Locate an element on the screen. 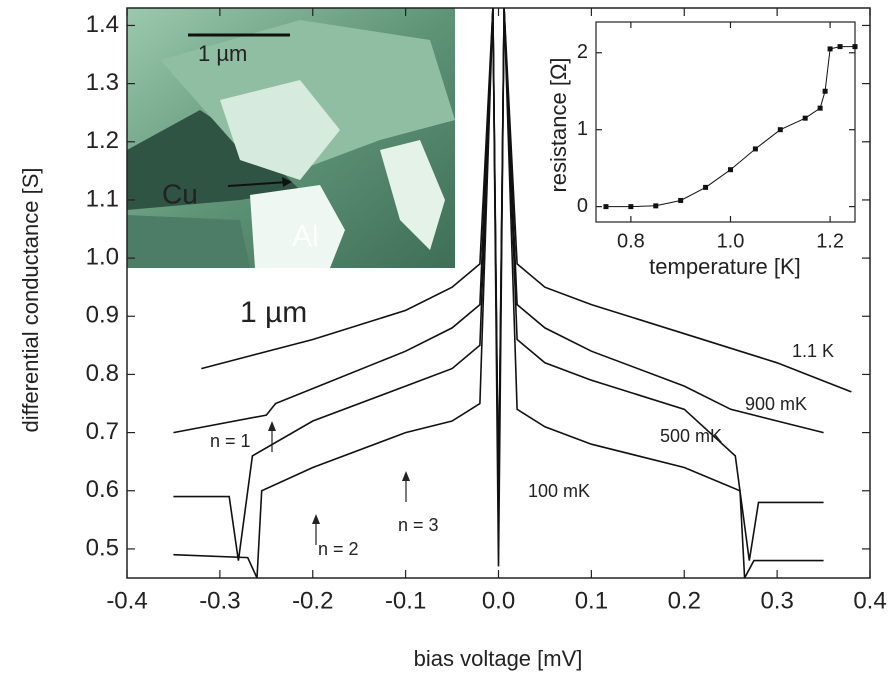  annotation: n = 2 is located at coordinates (338, 549).